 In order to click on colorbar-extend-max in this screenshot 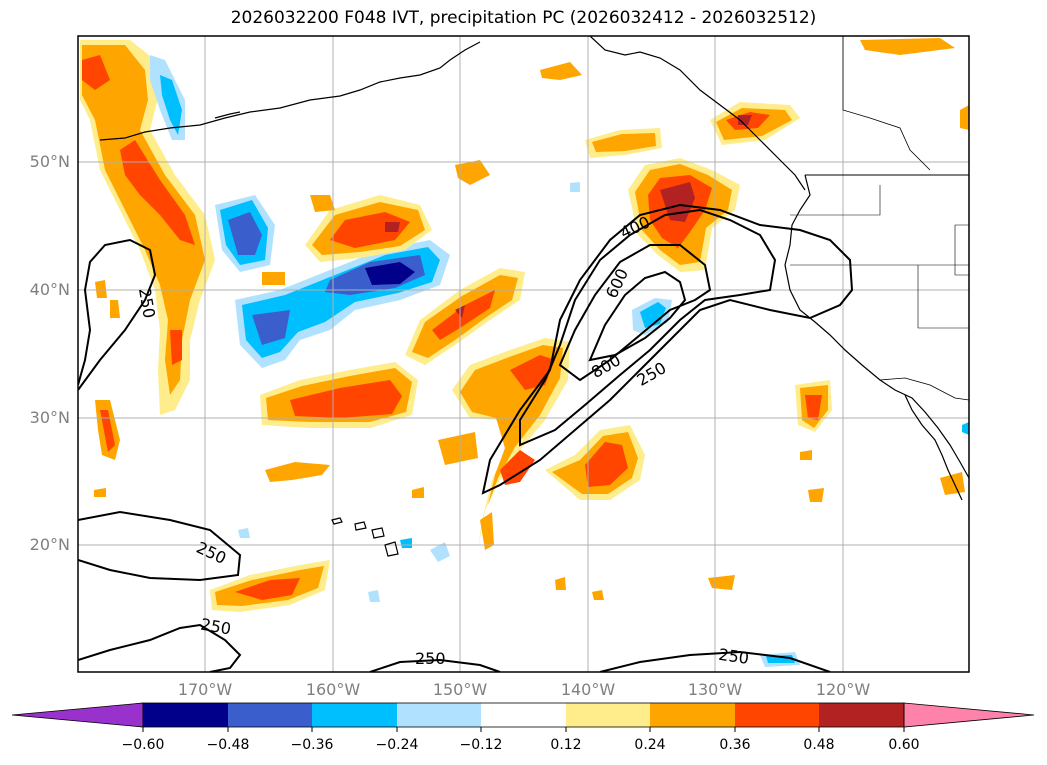, I will do `click(969, 715)`.